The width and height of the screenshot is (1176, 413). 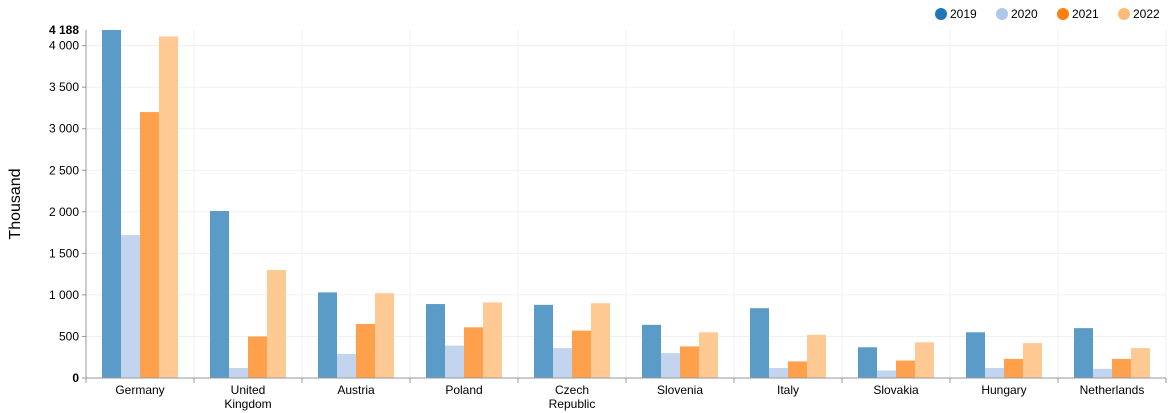 I want to click on y-tick-label: 1 500, so click(x=64, y=253).